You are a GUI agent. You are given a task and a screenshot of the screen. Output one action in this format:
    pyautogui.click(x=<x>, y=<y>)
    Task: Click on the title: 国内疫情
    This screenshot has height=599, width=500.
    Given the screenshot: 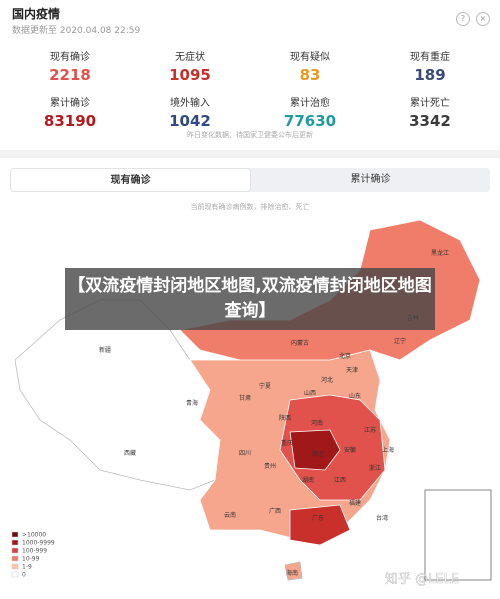 What is the action you would take?
    pyautogui.click(x=36, y=14)
    